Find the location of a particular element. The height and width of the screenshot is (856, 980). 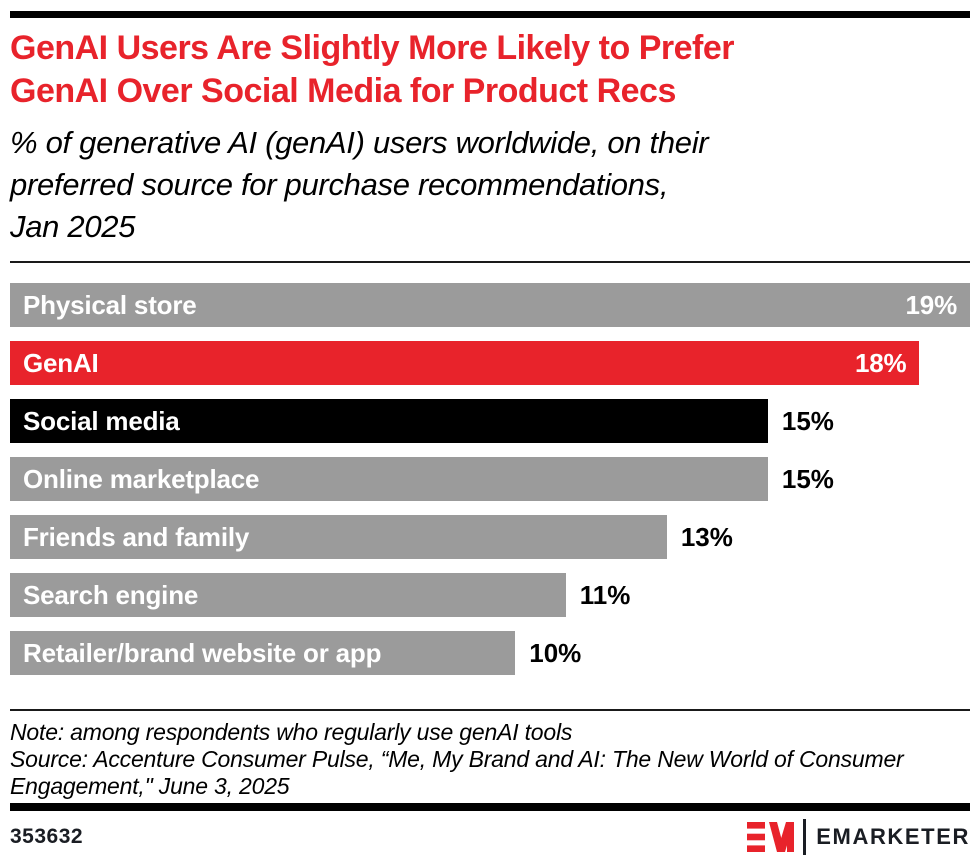

em-monogram-icon is located at coordinates (771, 837).